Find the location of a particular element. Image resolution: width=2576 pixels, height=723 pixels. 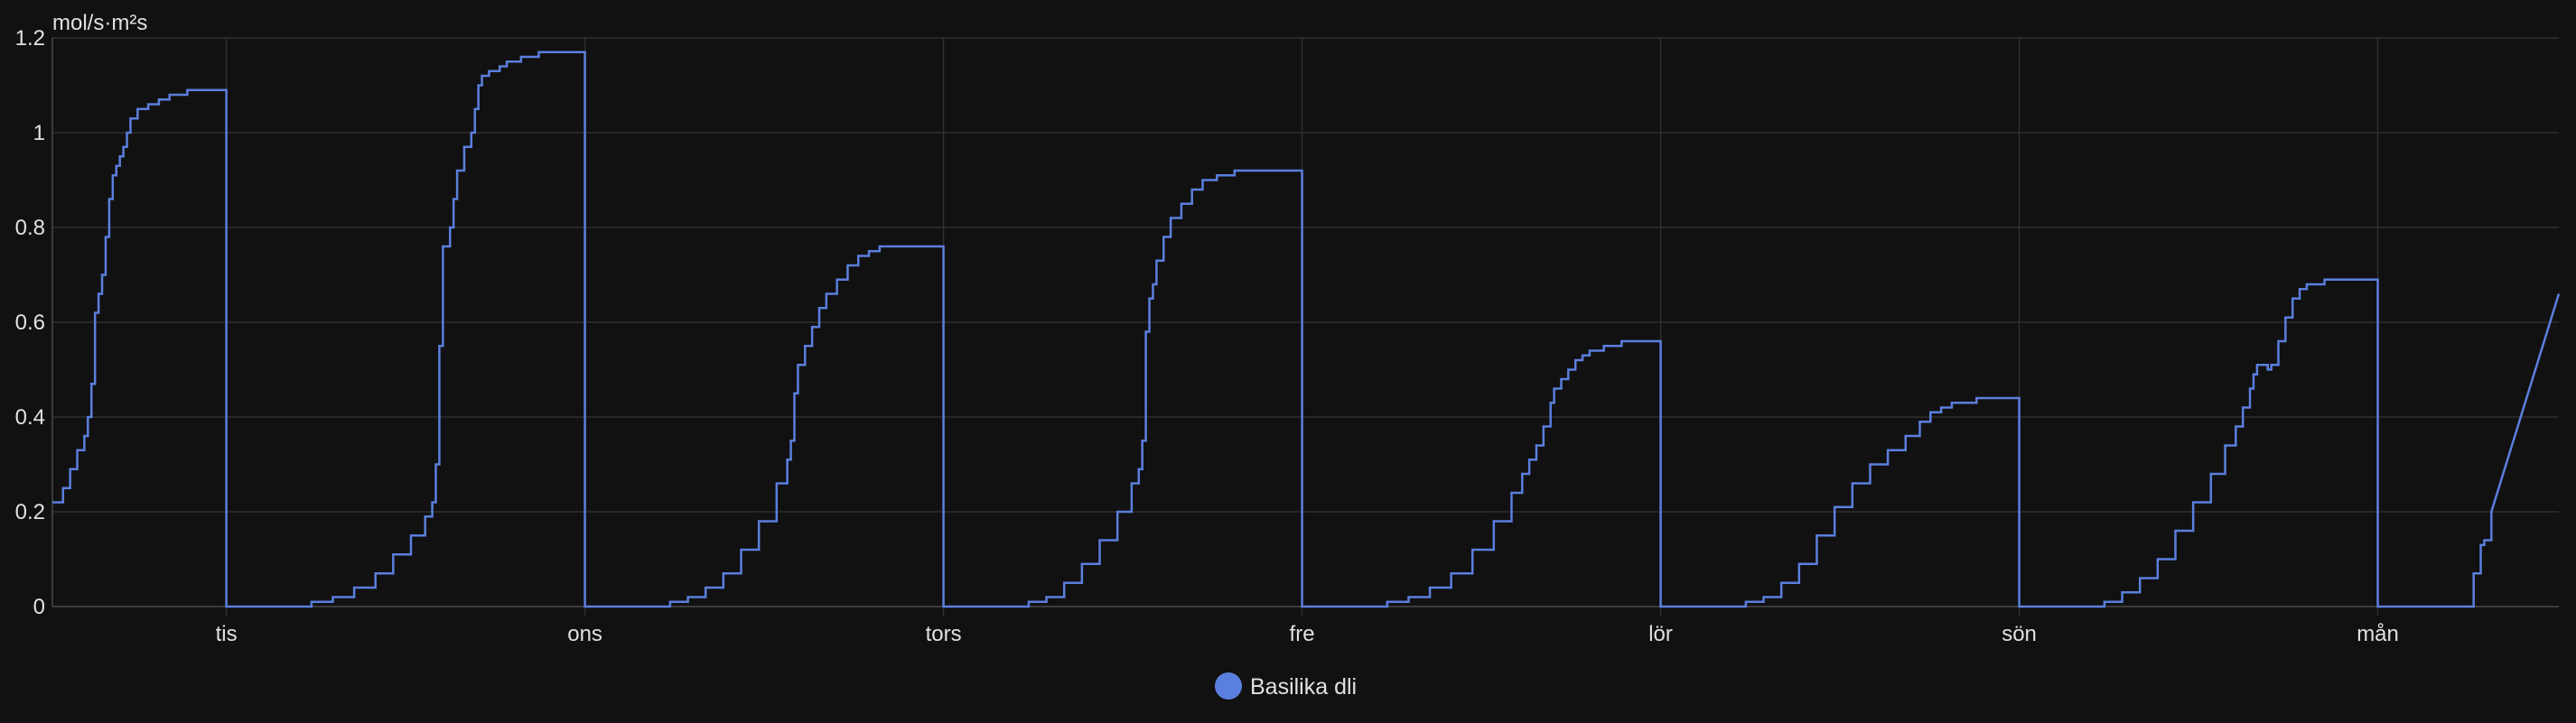

y-axis-unit-label: mol/s·m²s is located at coordinates (99, 23).